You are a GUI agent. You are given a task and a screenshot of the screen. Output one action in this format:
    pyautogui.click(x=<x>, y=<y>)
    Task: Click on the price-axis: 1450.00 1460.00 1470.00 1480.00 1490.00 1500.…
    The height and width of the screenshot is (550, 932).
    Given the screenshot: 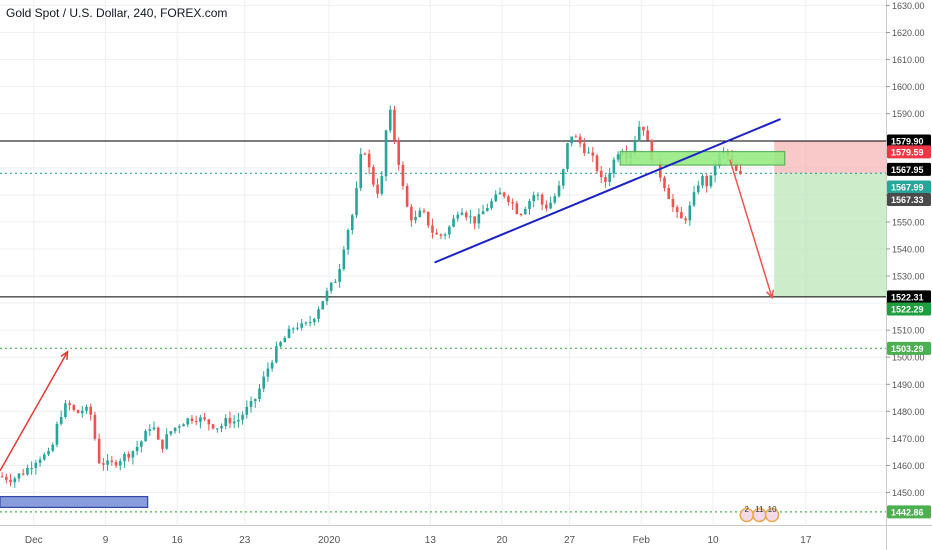 What is the action you would take?
    pyautogui.click(x=909, y=275)
    